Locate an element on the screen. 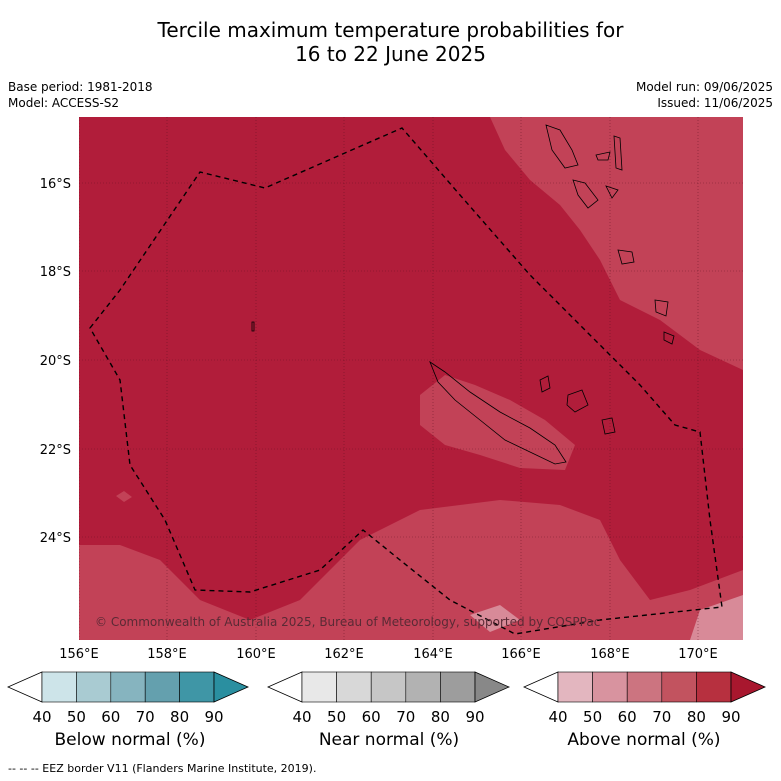 Image resolution: width=781 pixels, height=781 pixels. region-west-dot is located at coordinates (124, 496).